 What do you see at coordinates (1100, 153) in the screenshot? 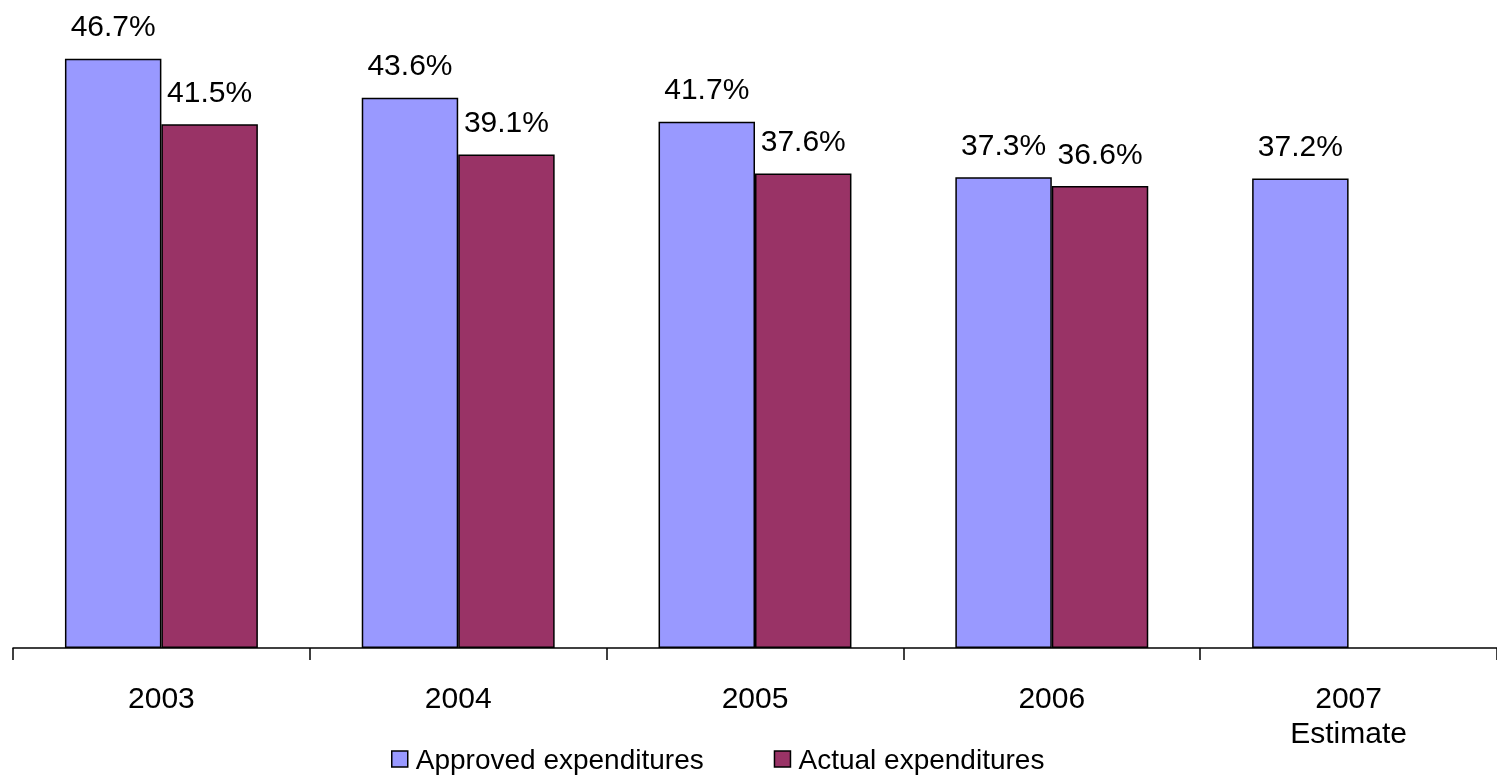
I see `data-label: 36.6%` at bounding box center [1100, 153].